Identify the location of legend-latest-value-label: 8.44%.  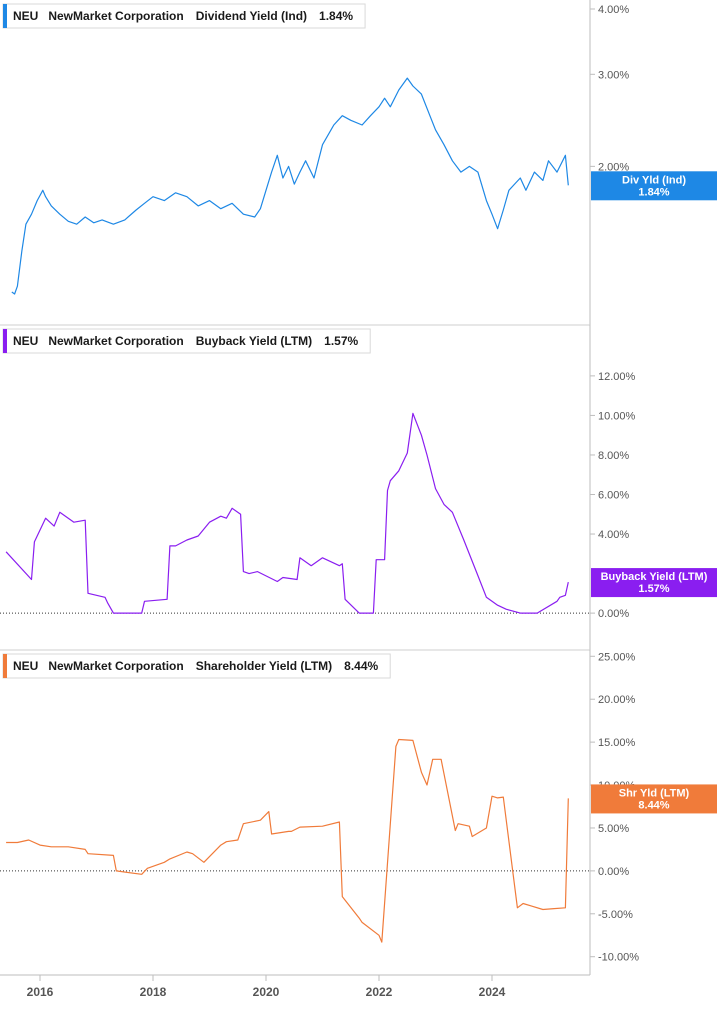
(361, 666).